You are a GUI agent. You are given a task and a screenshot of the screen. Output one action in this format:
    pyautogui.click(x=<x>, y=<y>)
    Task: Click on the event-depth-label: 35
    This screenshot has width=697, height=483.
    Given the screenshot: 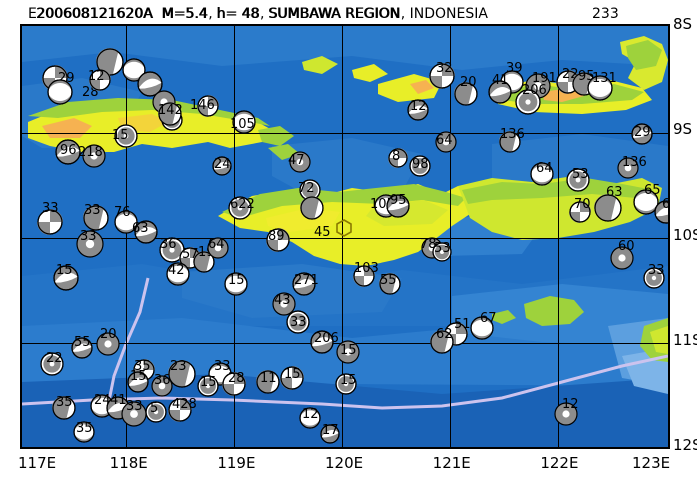 What is the action you would take?
    pyautogui.click(x=64, y=402)
    